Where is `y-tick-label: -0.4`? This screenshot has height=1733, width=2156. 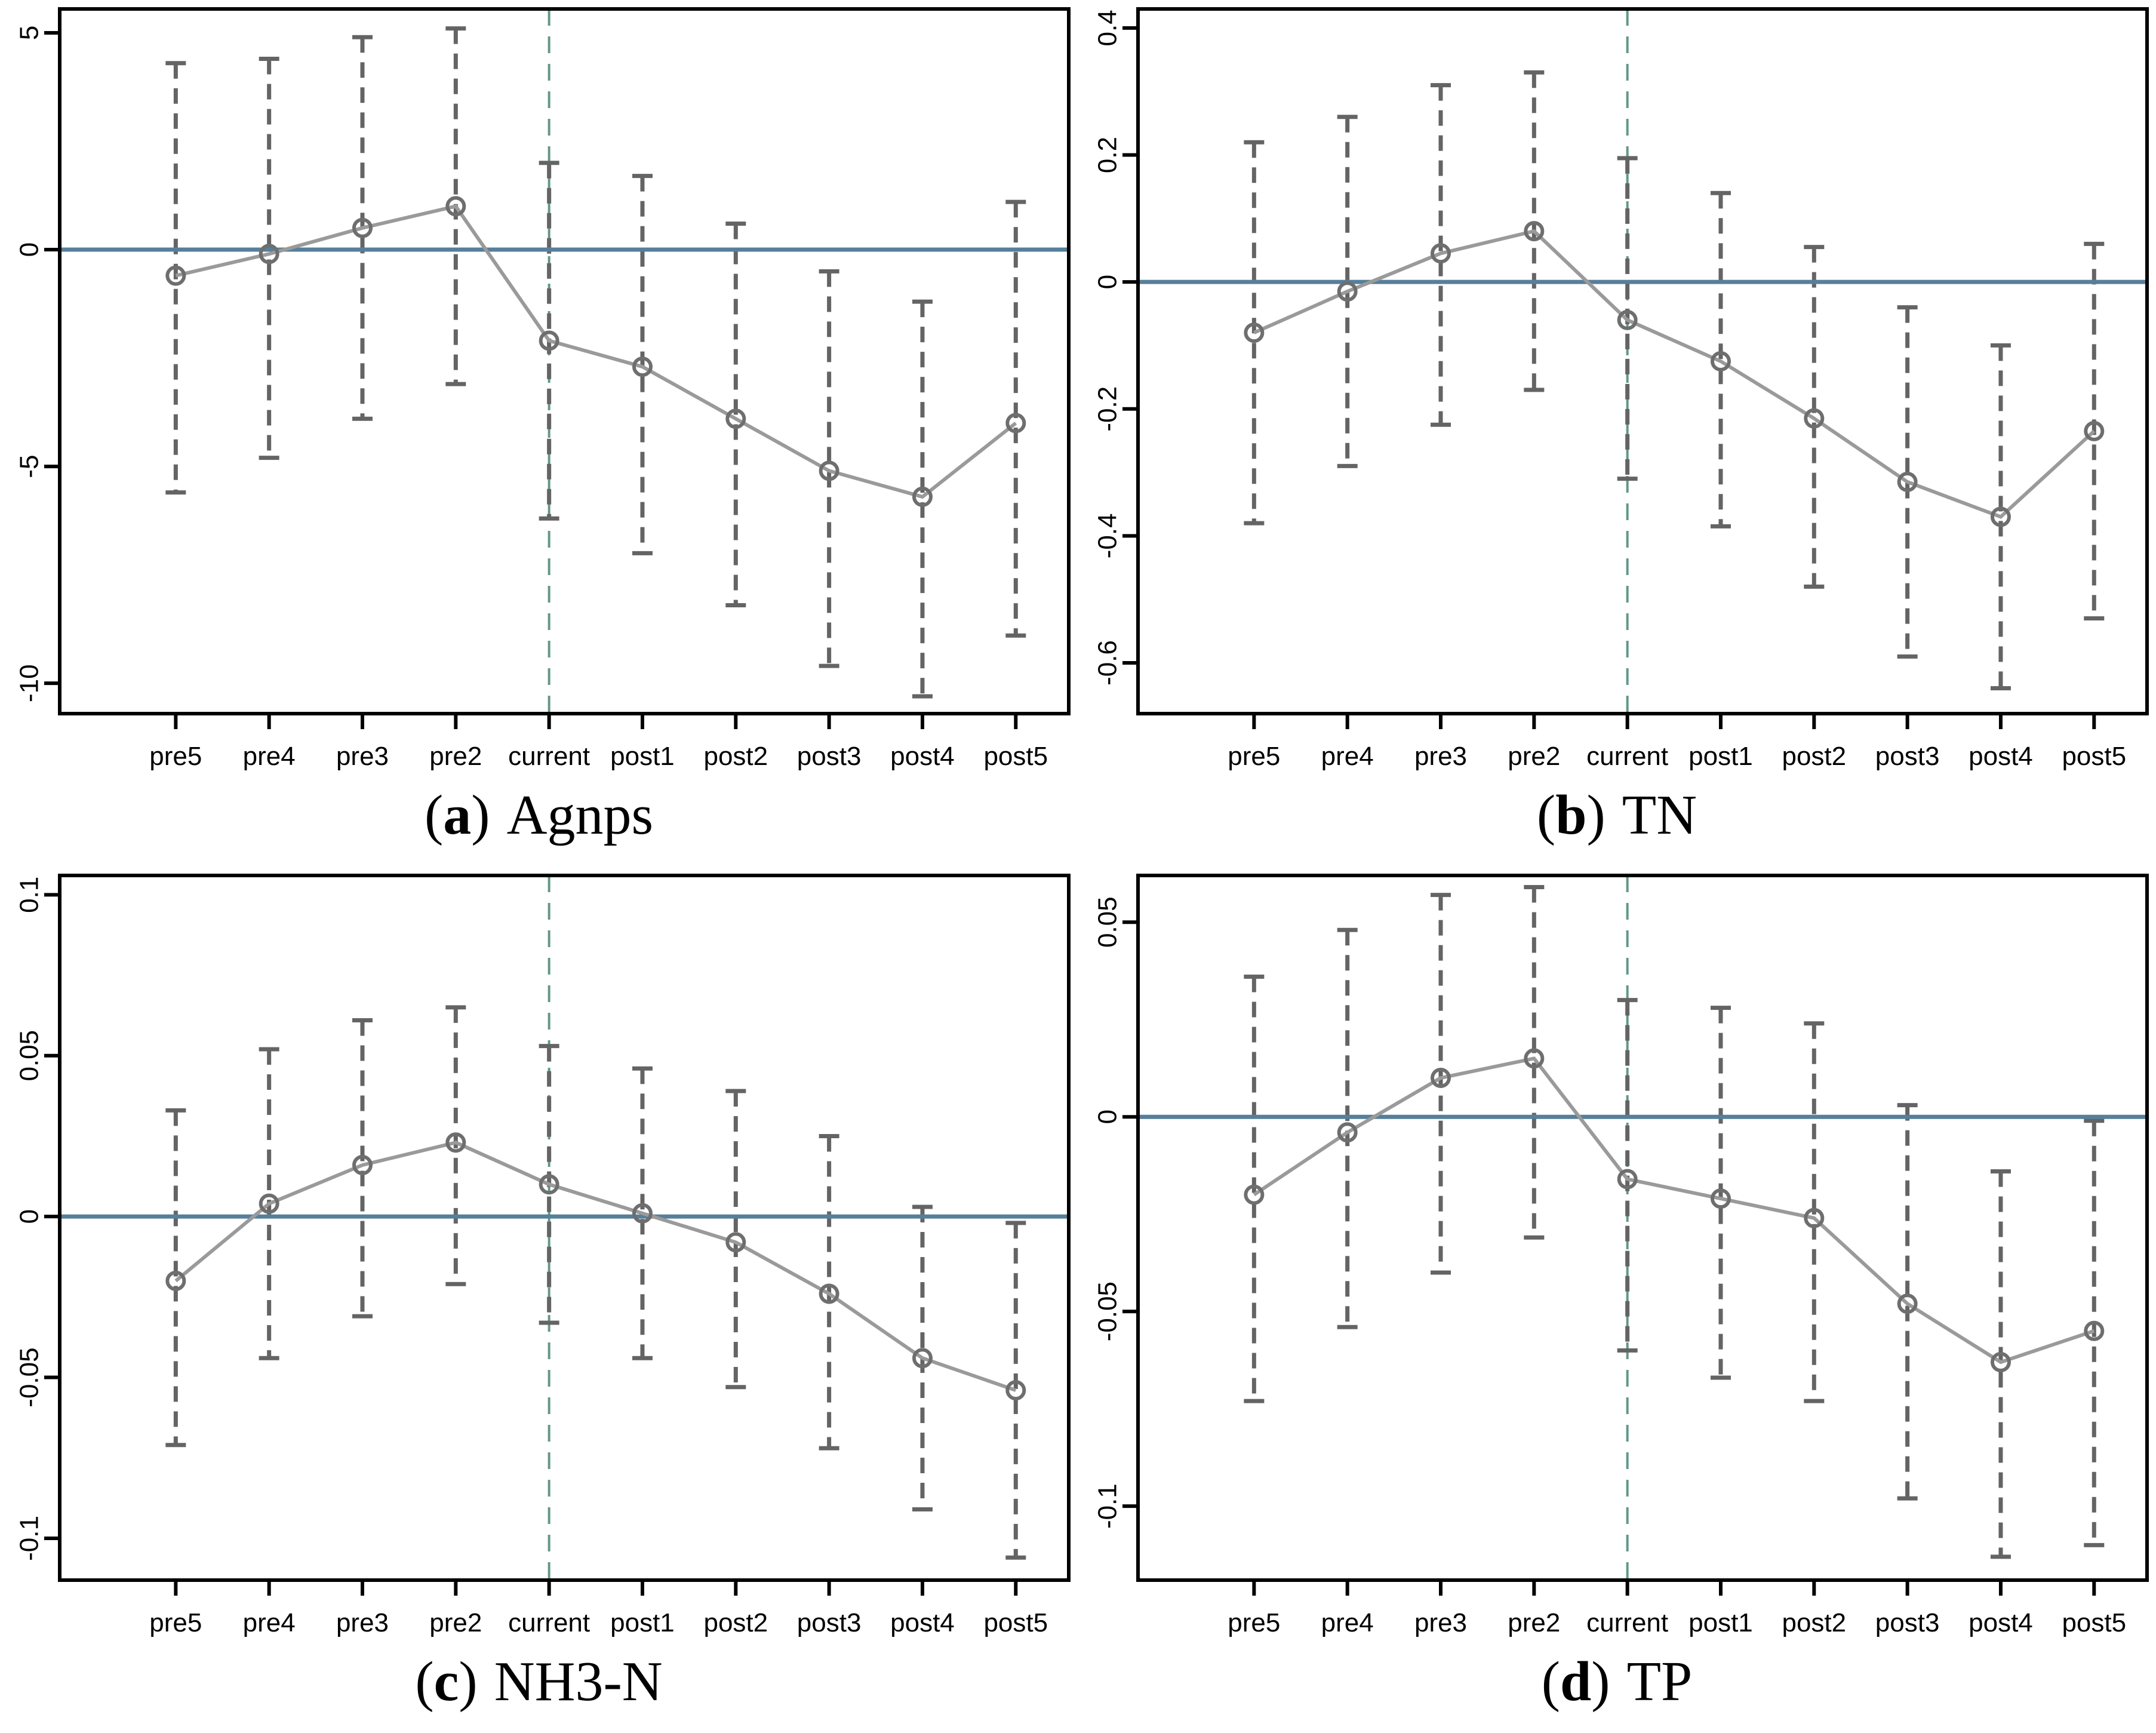 y-tick-label: -0.4 is located at coordinates (1107, 535).